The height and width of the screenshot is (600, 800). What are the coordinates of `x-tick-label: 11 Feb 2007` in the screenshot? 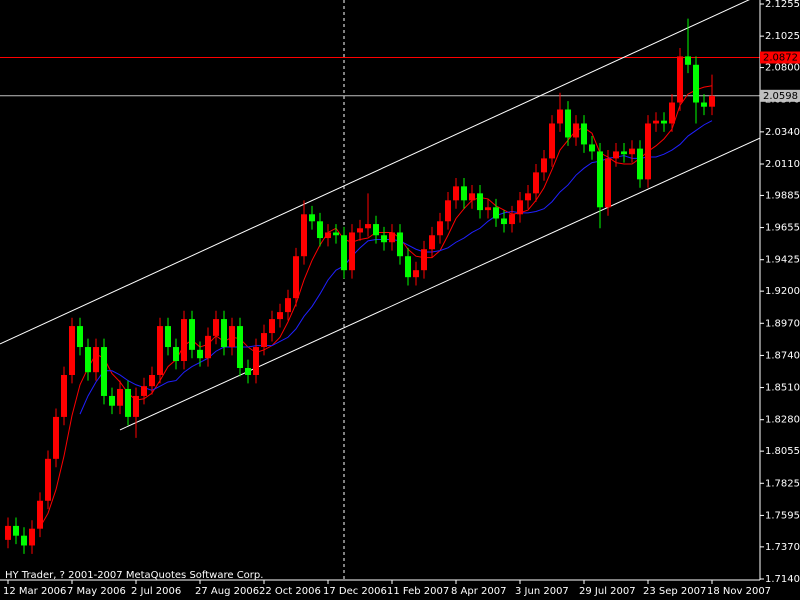 It's located at (418, 591).